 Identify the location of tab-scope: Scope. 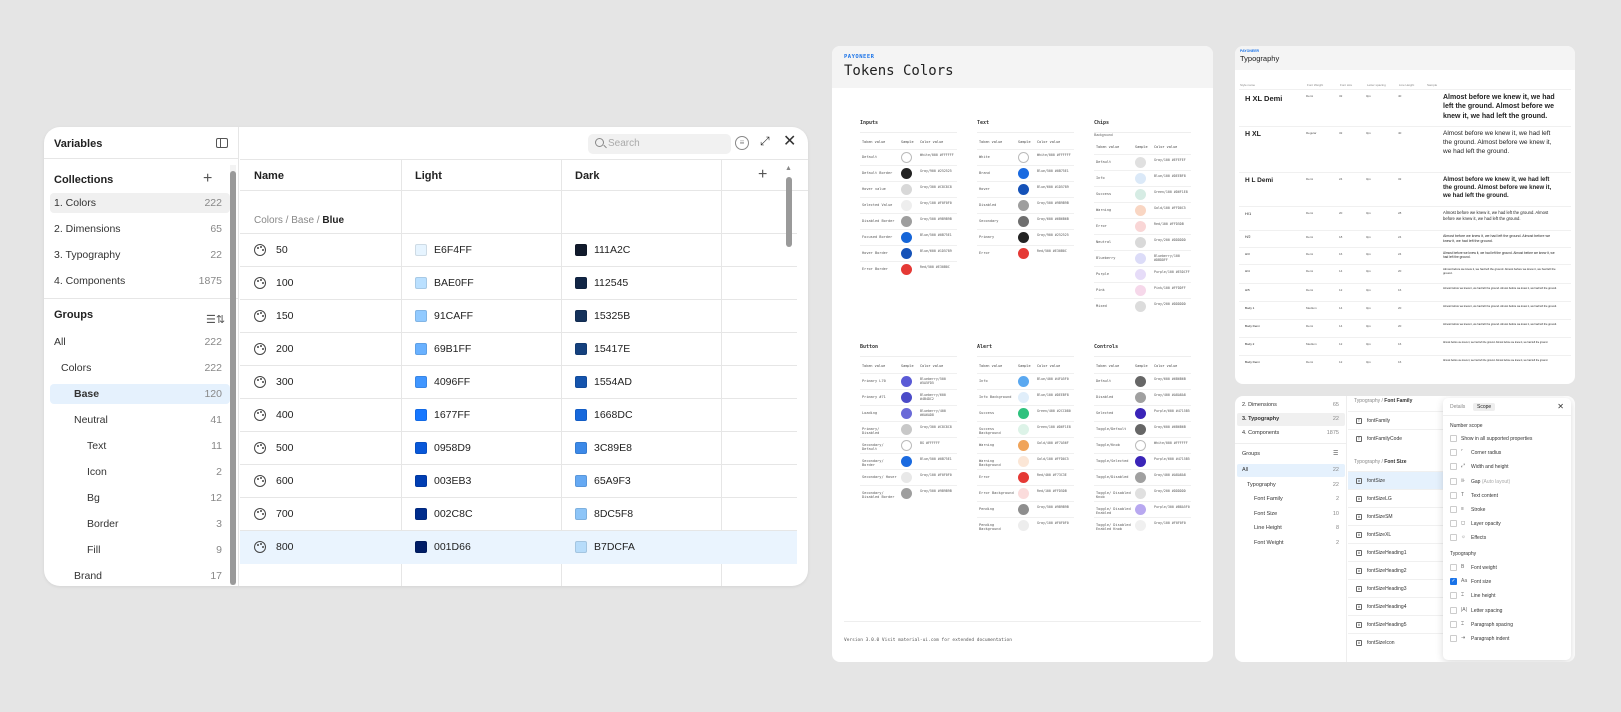
(1484, 407).